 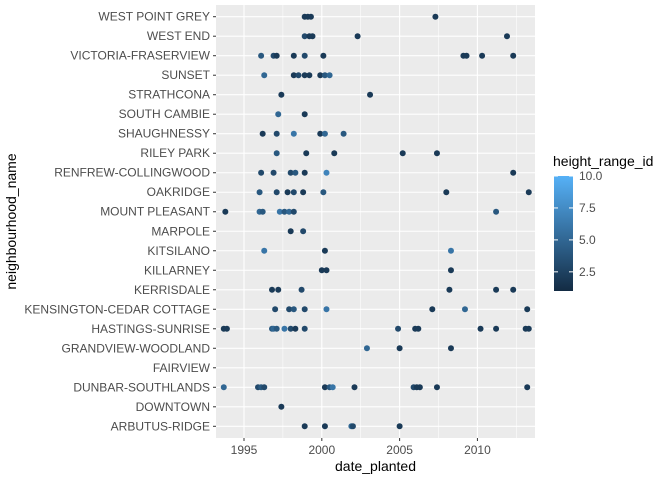 What do you see at coordinates (178, 251) in the screenshot?
I see `y-tick-label: KITSILANO` at bounding box center [178, 251].